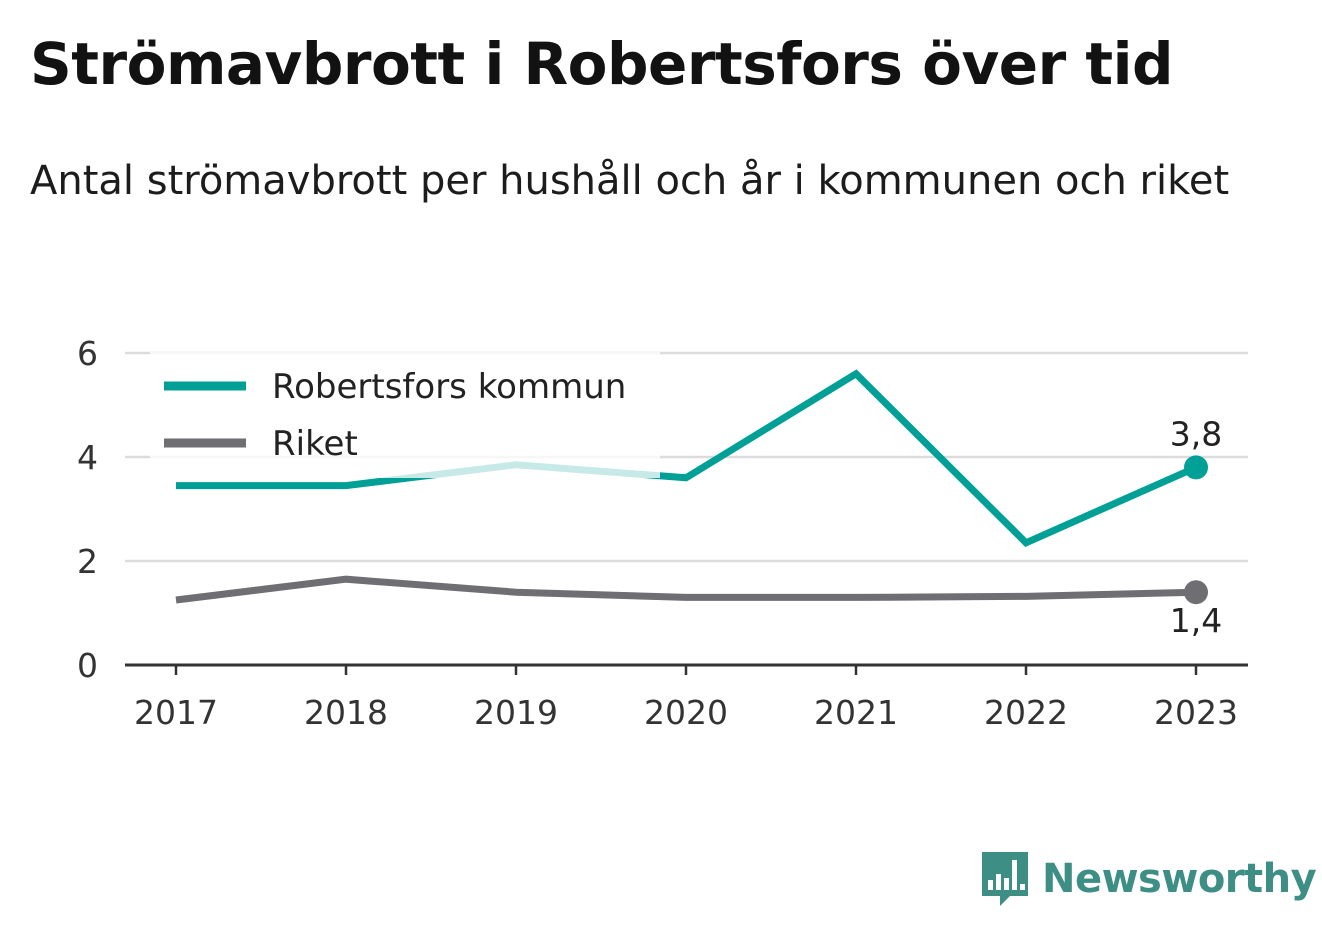  Describe the element at coordinates (1196, 620) in the screenshot. I see `end-label-1: 1,4` at that location.